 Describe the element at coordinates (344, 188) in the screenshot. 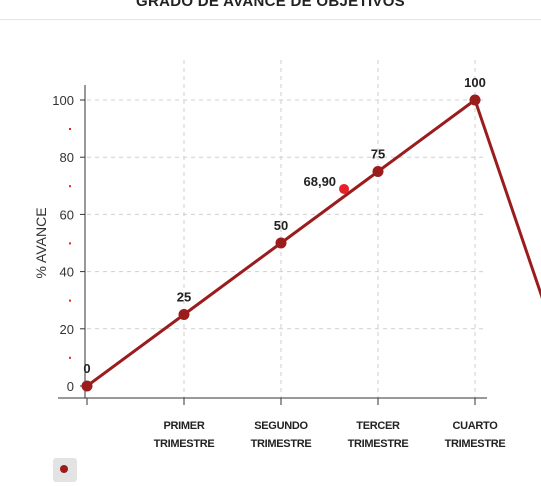

I see `current-progress-point` at that location.